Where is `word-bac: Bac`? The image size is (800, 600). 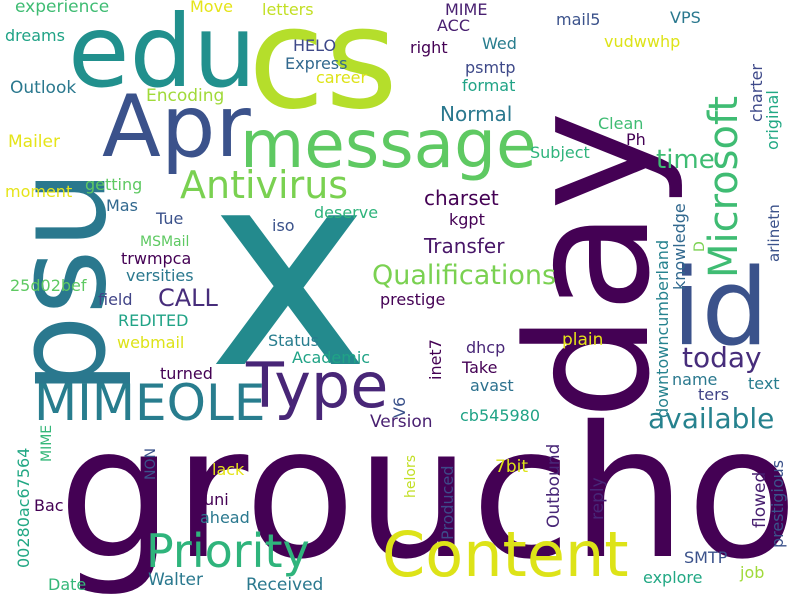
word-bac: Bac is located at coordinates (49, 505).